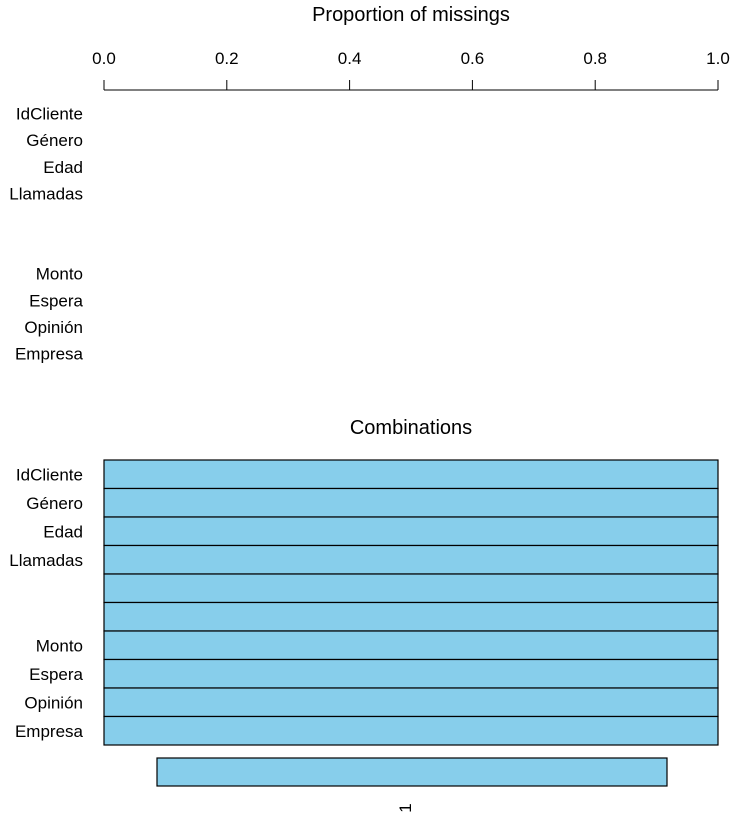  I want to click on combo-cell-opinion, so click(411, 702).